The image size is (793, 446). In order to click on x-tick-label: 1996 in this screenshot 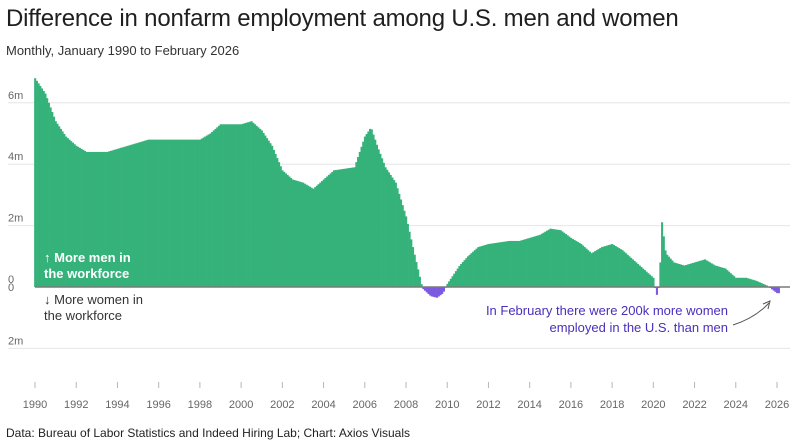, I will do `click(158, 405)`.